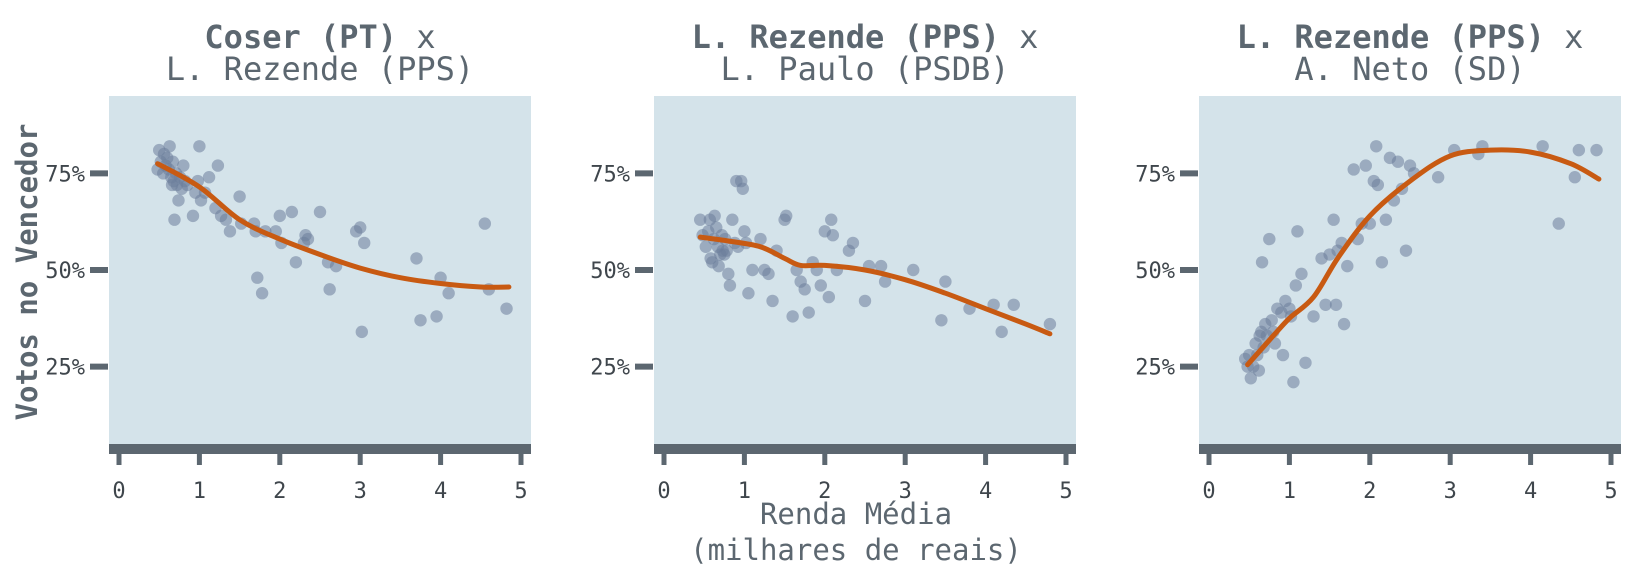 Image resolution: width=1632 pixels, height=576 pixels. Describe the element at coordinates (300, 37) in the screenshot. I see `panel-title-bold: Coser (PT)` at that location.